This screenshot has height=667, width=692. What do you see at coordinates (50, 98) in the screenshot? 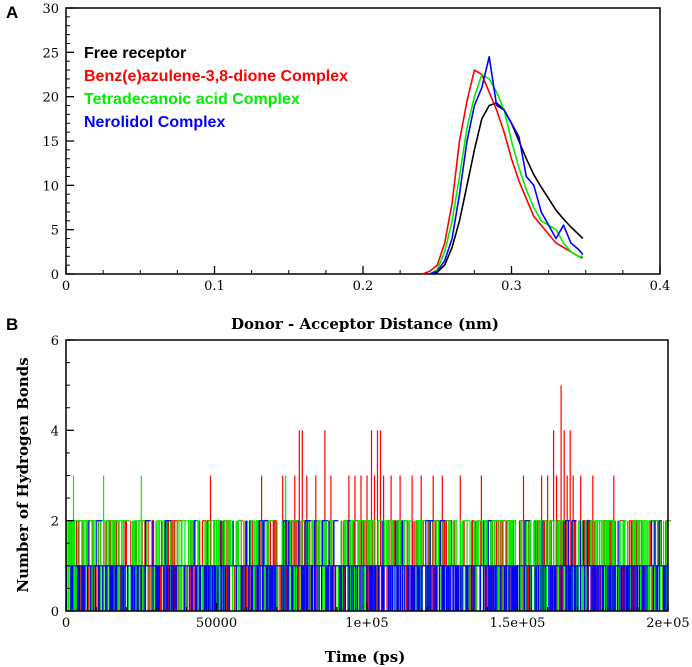
I see `panel-a-ytick-label: 20` at bounding box center [50, 98].